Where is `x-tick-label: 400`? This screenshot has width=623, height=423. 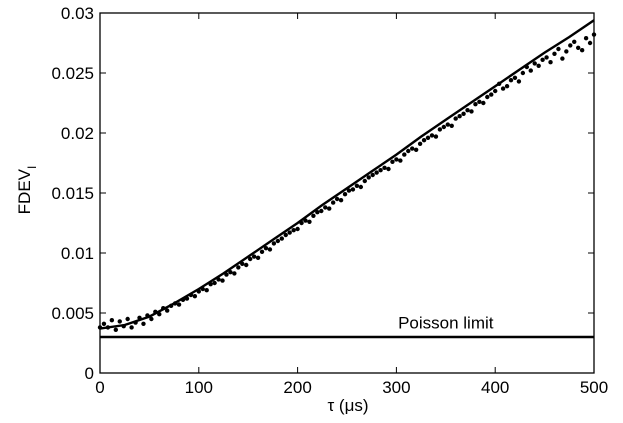
x-tick-label: 400 is located at coordinates (495, 387).